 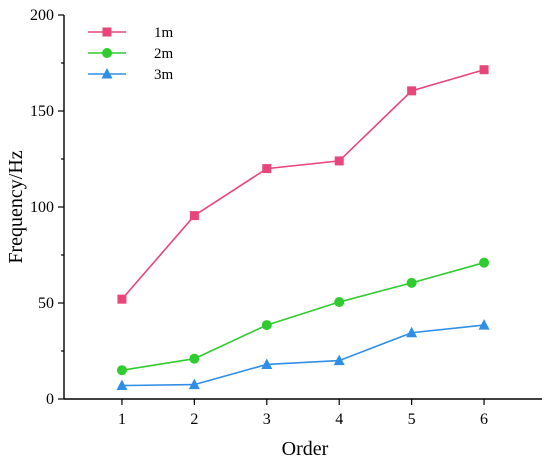 What do you see at coordinates (131, 75) in the screenshot?
I see `legend-item: 3m` at bounding box center [131, 75].